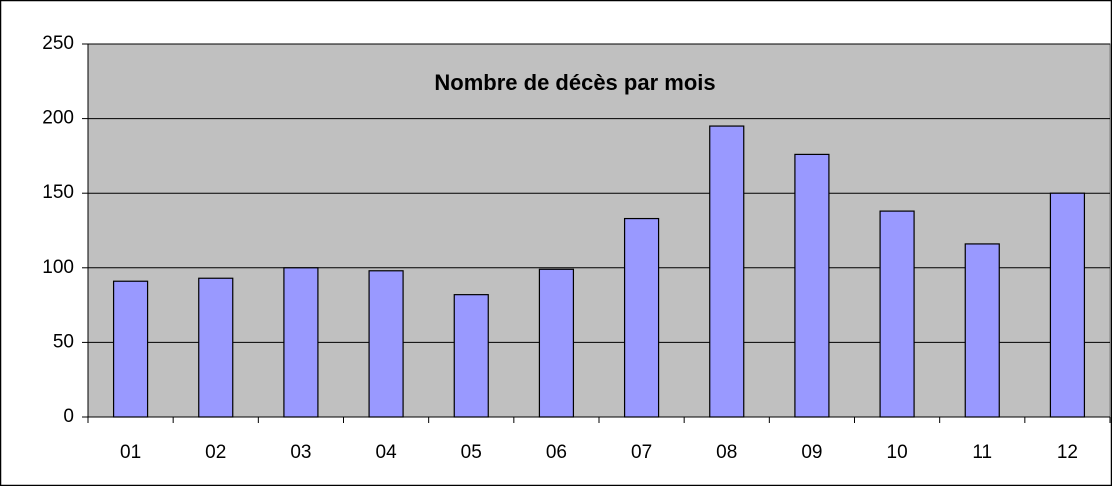 The height and width of the screenshot is (486, 1112). I want to click on y-tick-label: 200, so click(58, 118).